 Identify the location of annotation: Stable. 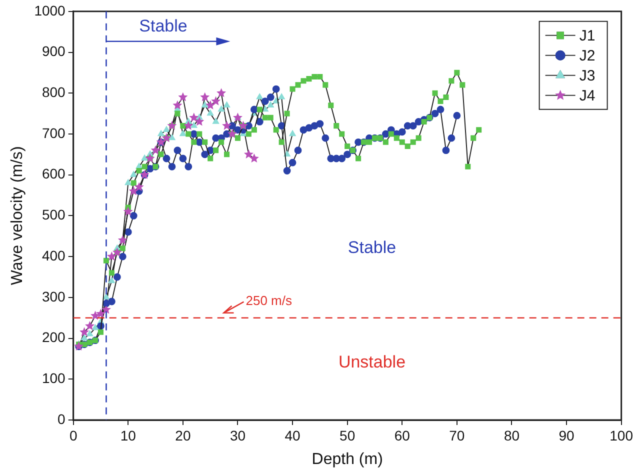
(372, 248).